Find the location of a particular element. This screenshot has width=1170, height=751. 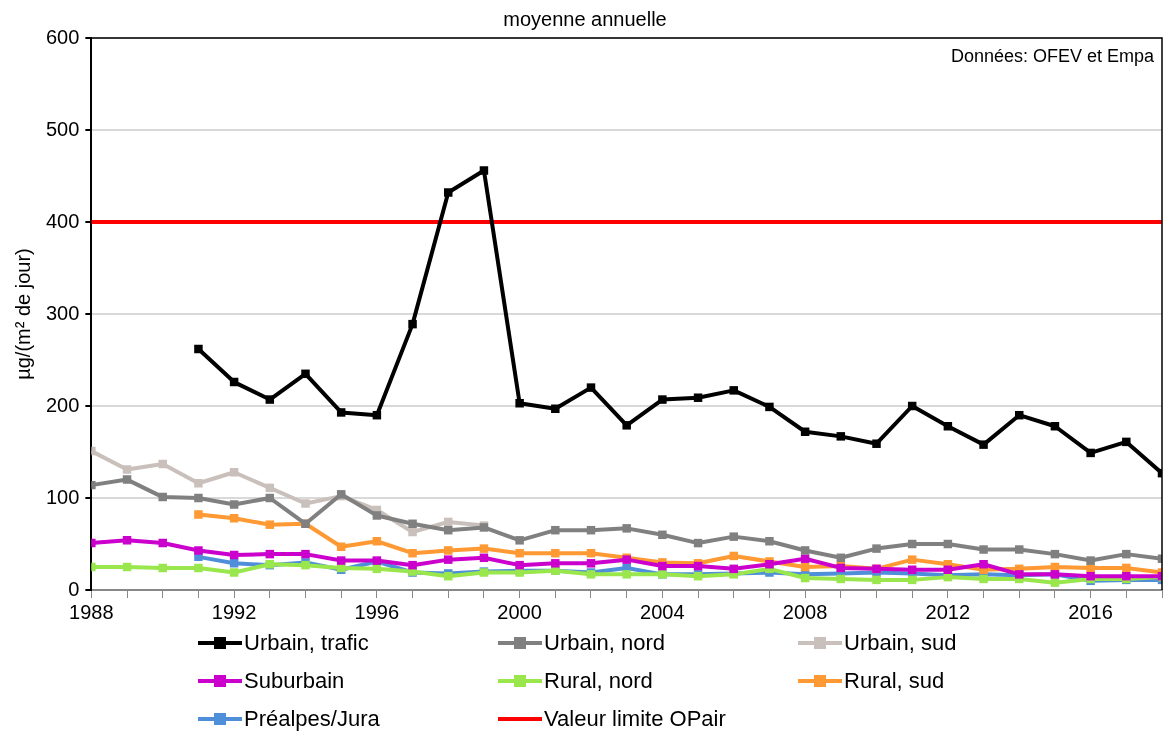

y-tick-label: 0 is located at coordinates (74, 588).